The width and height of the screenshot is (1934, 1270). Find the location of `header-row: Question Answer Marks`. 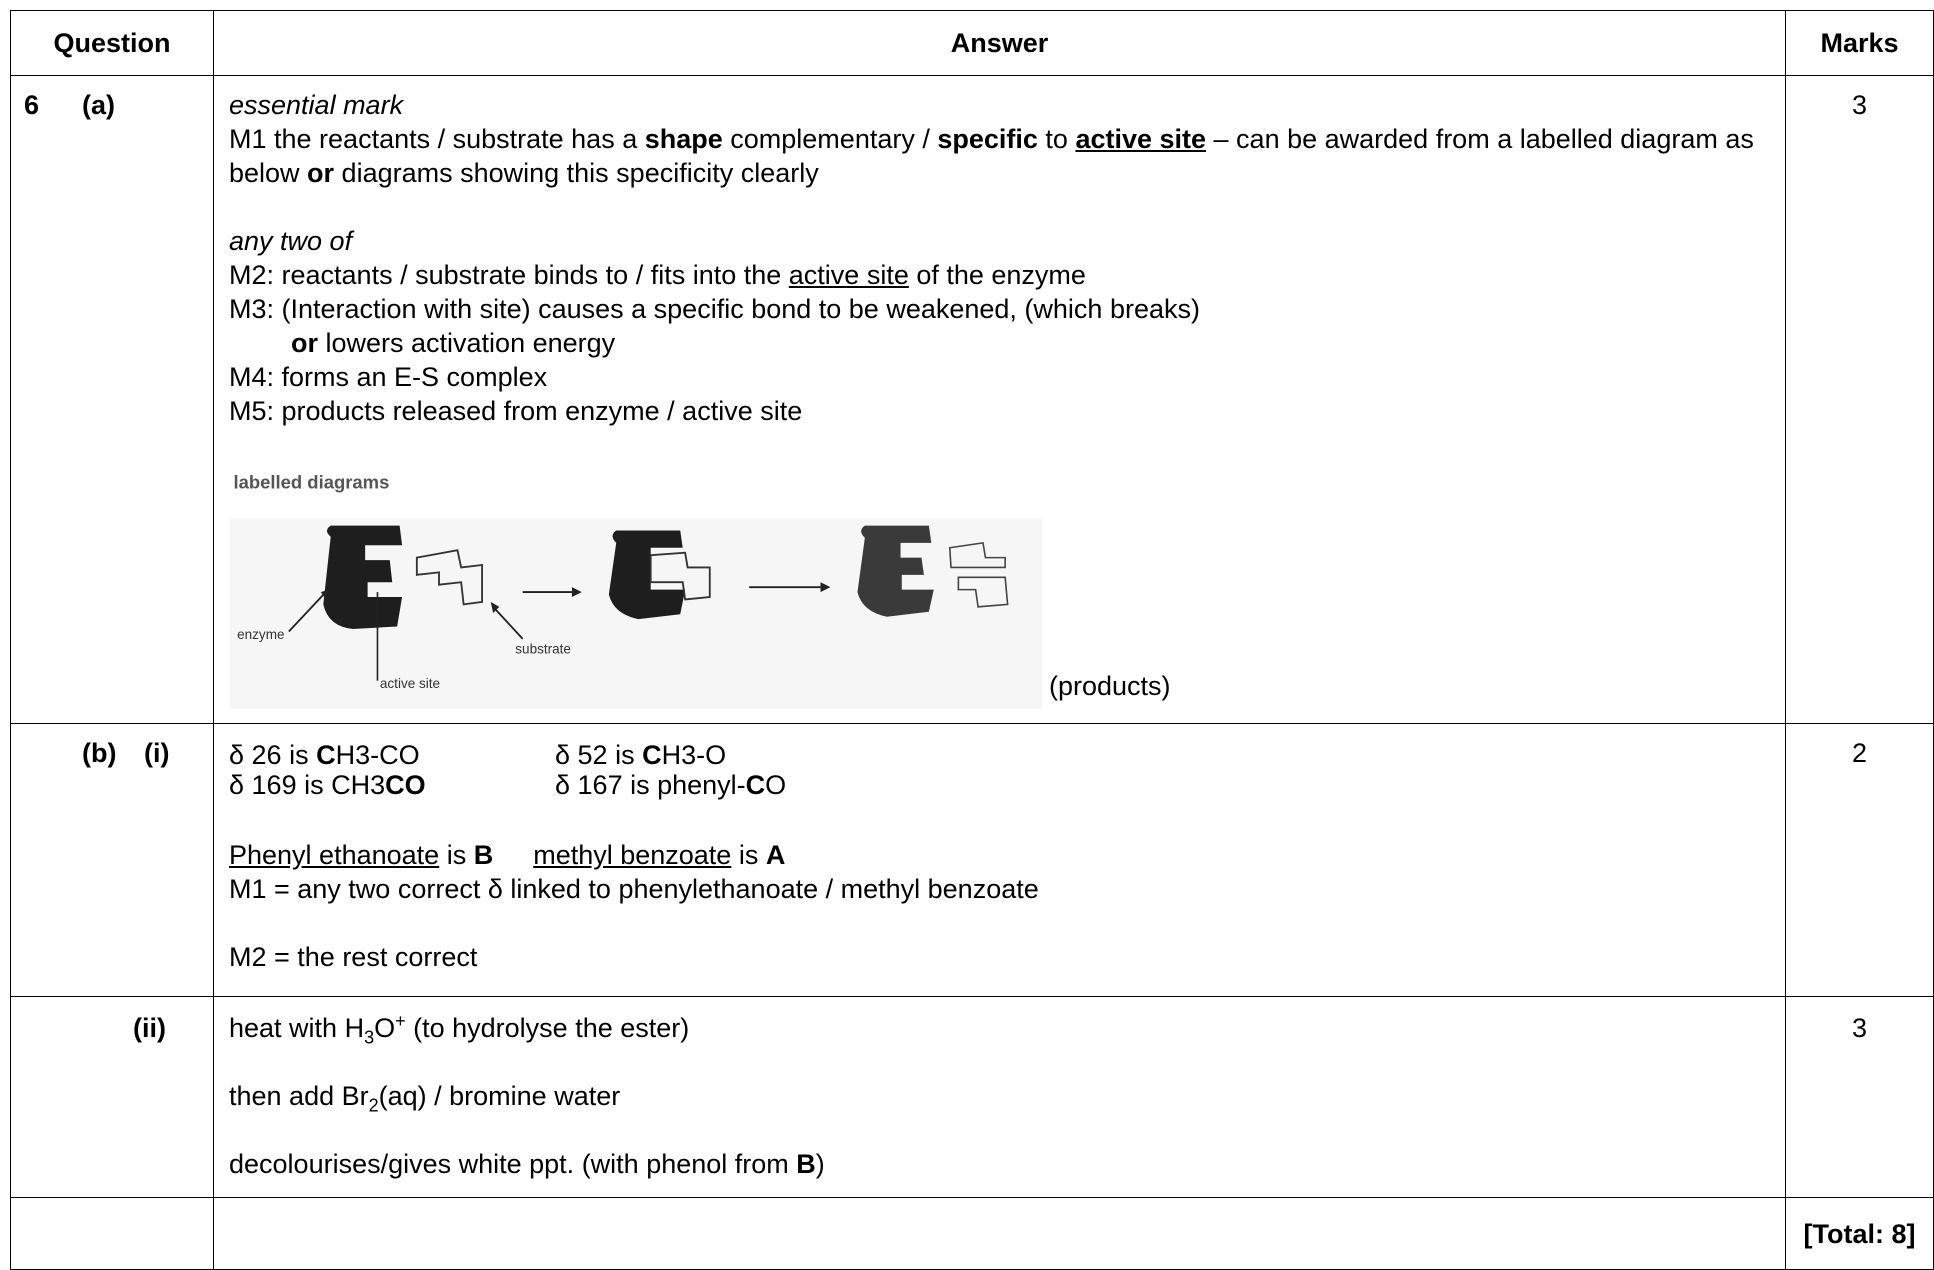

header-row: Question Answer Marks is located at coordinates (972, 43).